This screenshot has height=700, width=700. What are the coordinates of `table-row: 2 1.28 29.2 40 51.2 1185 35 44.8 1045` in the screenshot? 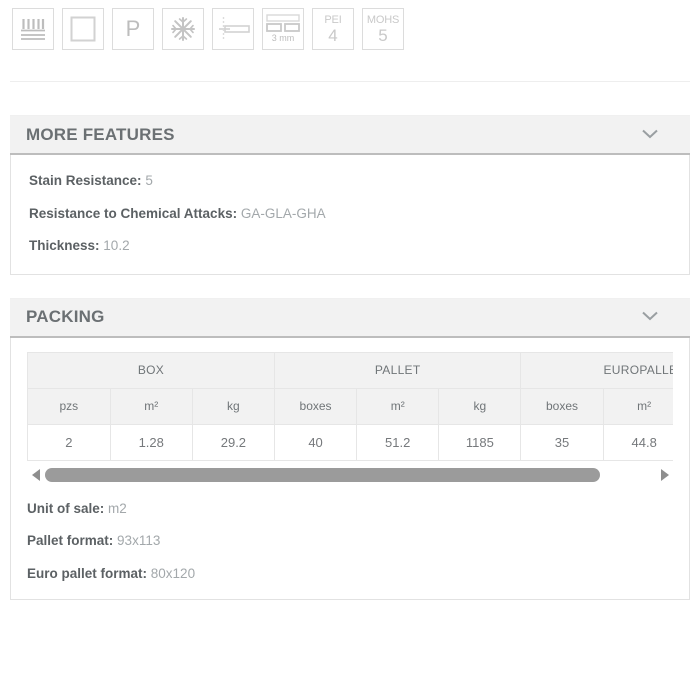 It's located at (350, 442).